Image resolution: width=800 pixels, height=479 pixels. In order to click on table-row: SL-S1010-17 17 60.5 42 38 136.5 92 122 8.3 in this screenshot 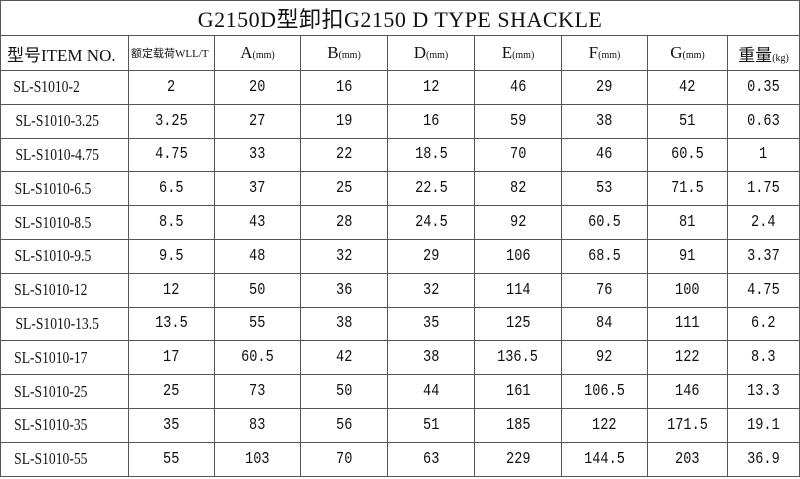, I will do `click(400, 358)`.